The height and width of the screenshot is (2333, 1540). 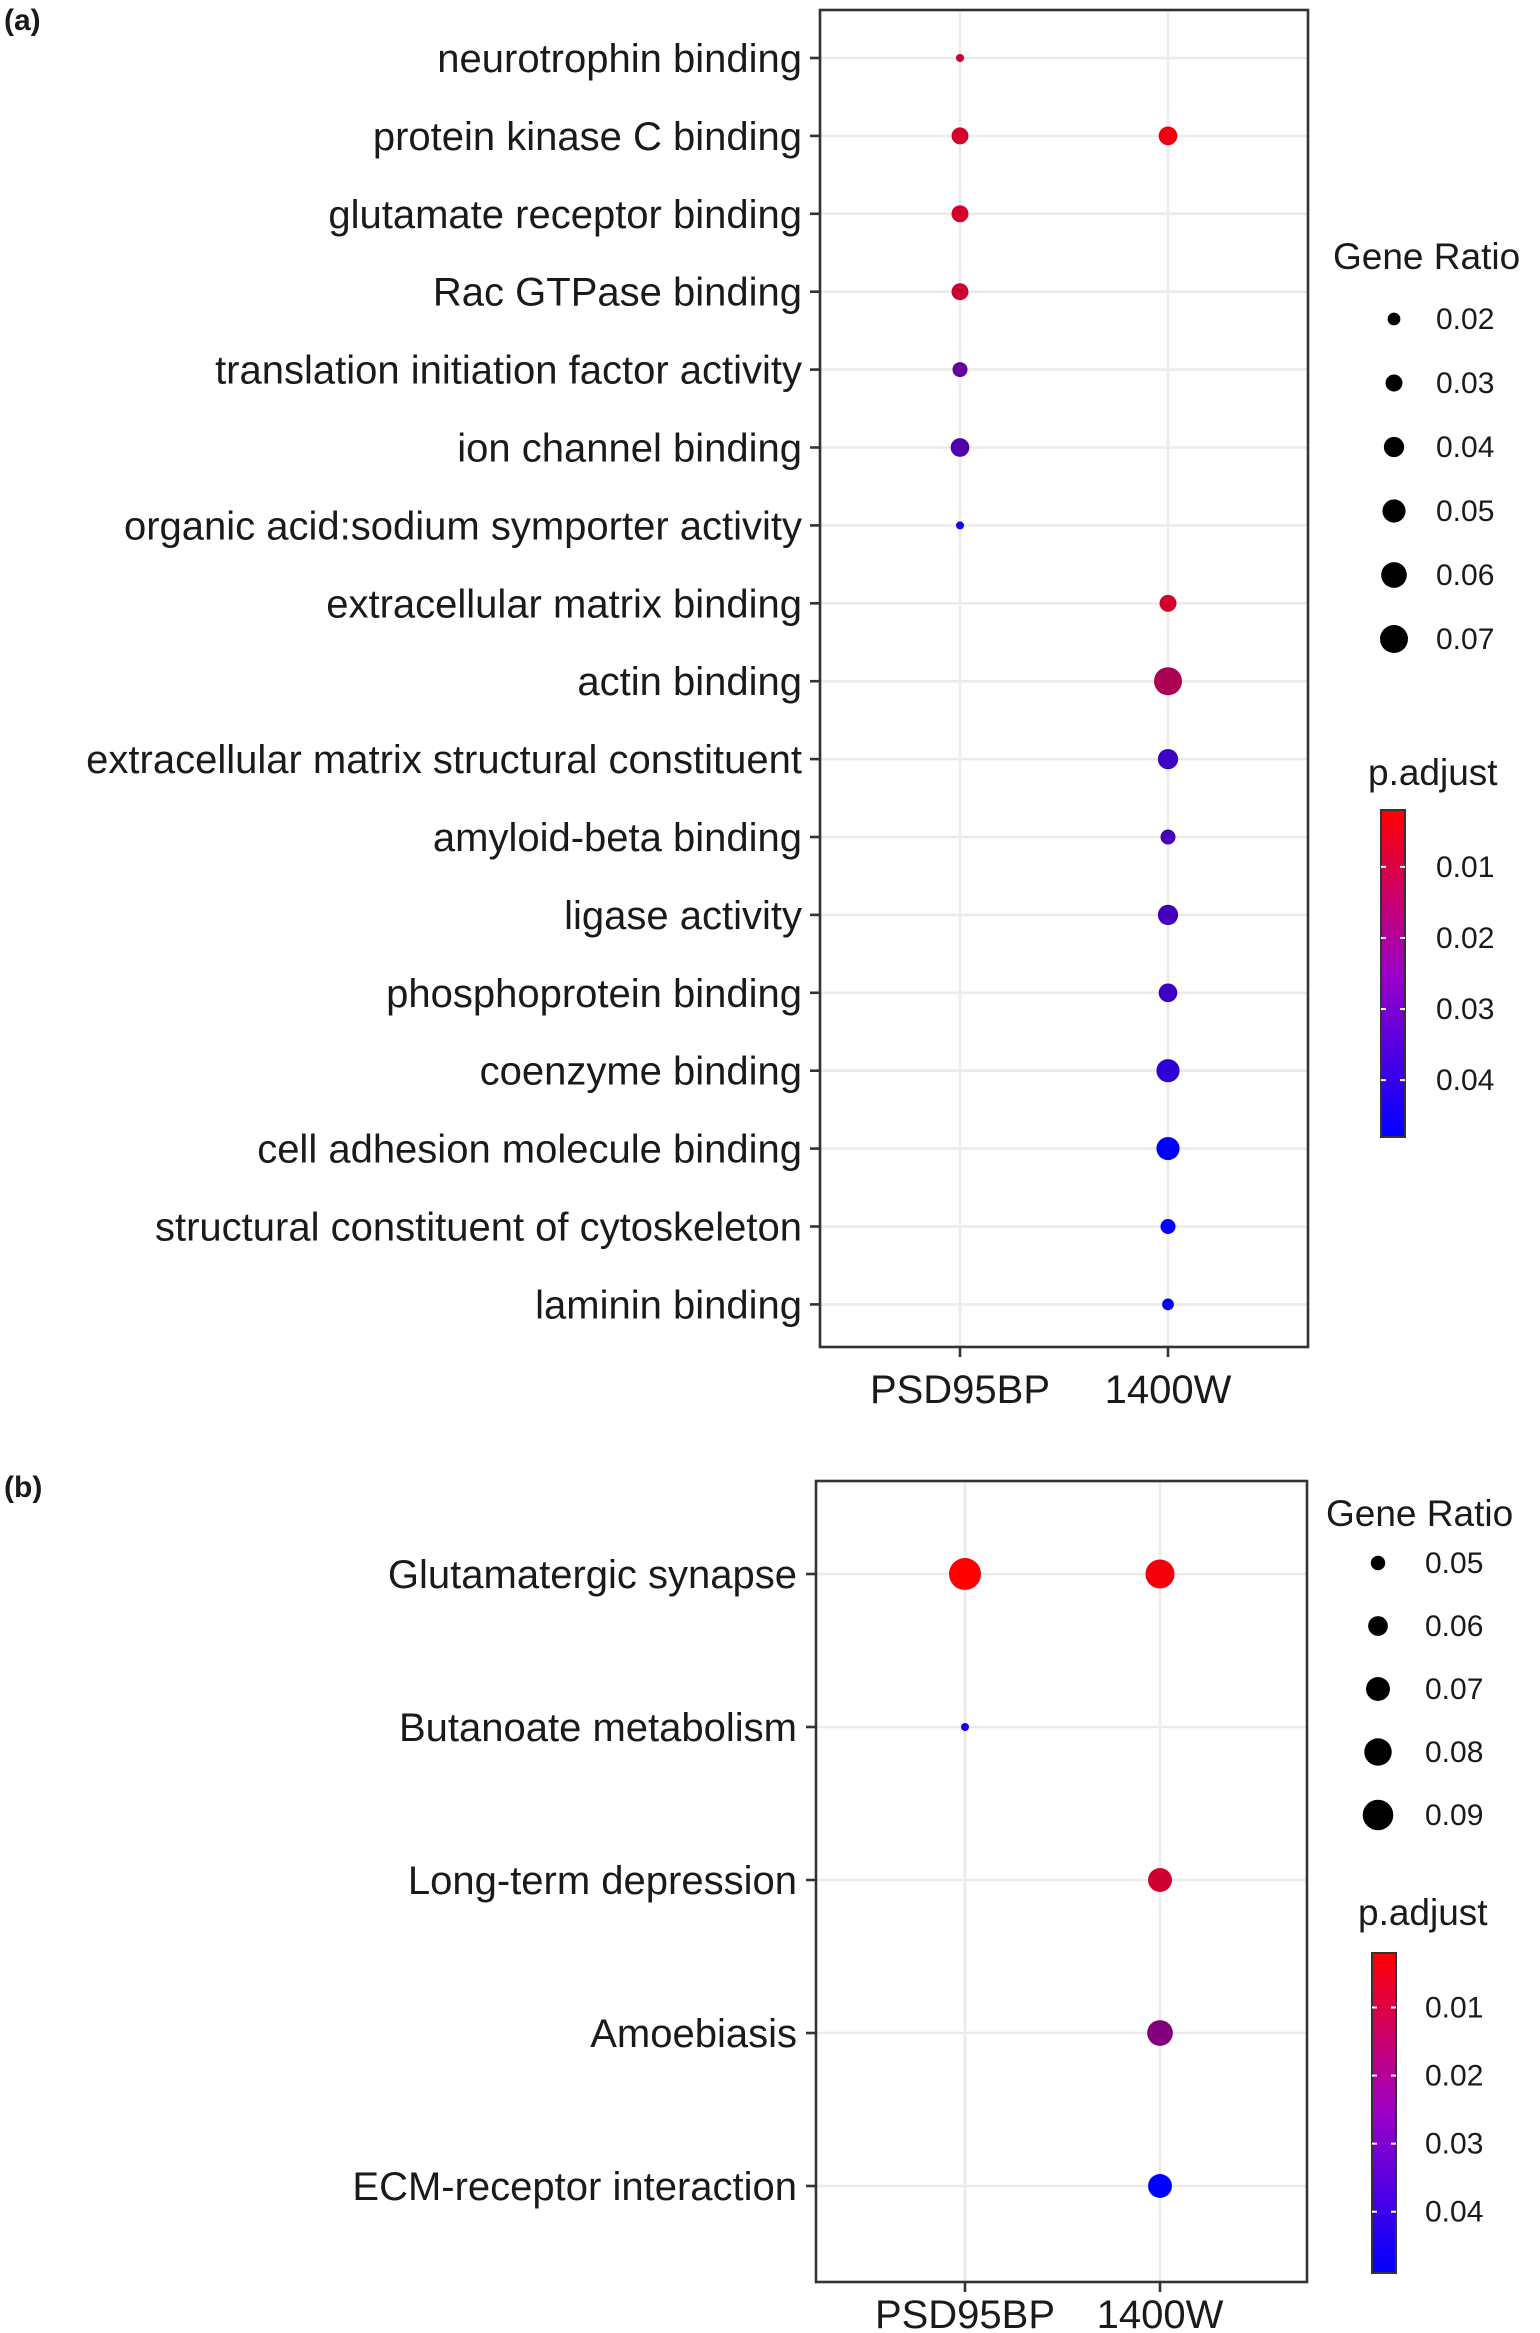 What do you see at coordinates (629, 449) in the screenshot?
I see `y-axis-label: ion channel binding` at bounding box center [629, 449].